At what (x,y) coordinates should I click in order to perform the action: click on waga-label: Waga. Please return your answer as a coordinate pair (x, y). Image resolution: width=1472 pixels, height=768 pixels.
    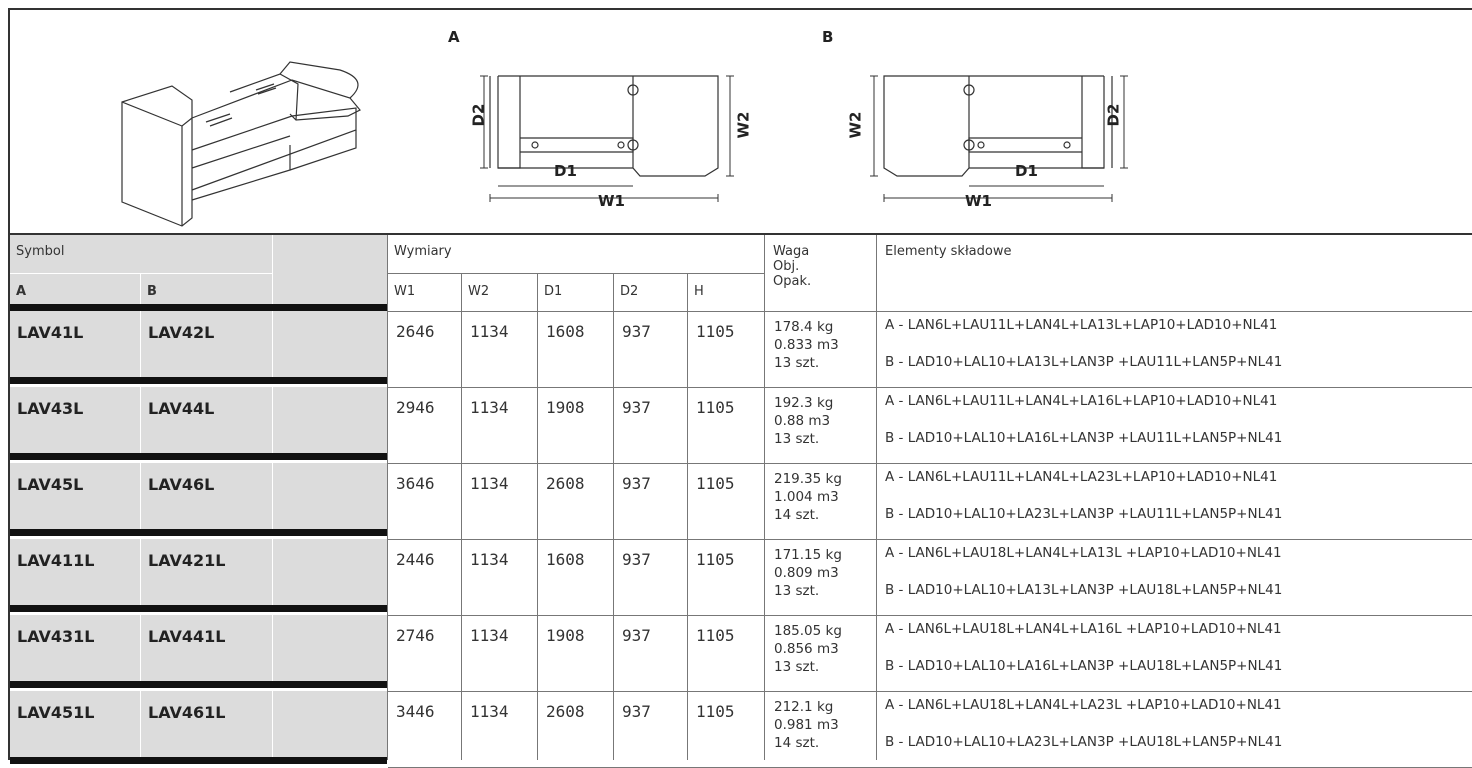
    Looking at the image, I should click on (791, 251).